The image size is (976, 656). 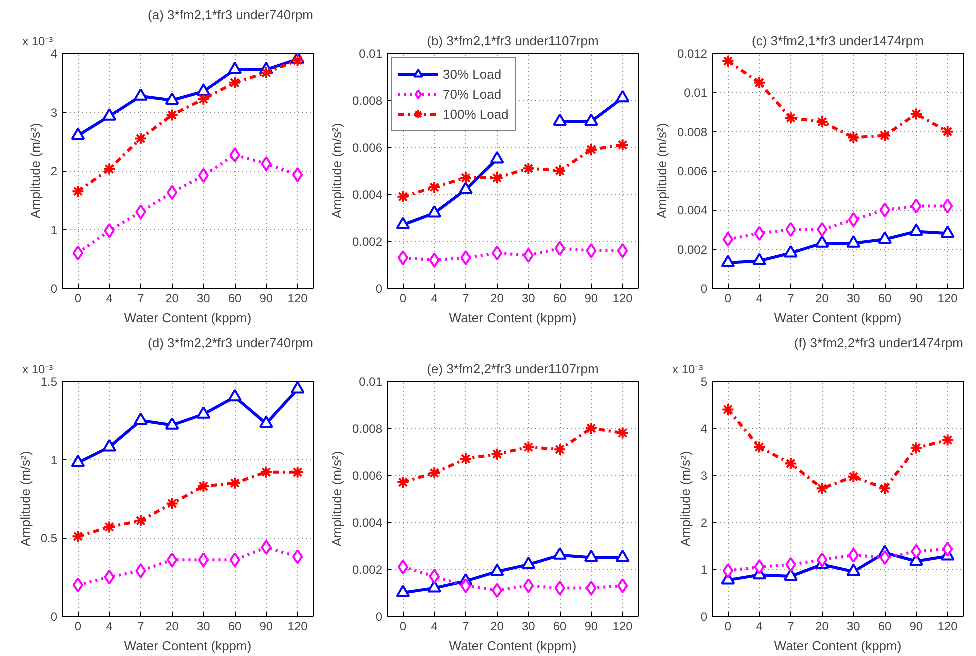 What do you see at coordinates (513, 41) in the screenshot?
I see `chart-title: (b) 3*fm2,1*fr3 under1107rpm` at bounding box center [513, 41].